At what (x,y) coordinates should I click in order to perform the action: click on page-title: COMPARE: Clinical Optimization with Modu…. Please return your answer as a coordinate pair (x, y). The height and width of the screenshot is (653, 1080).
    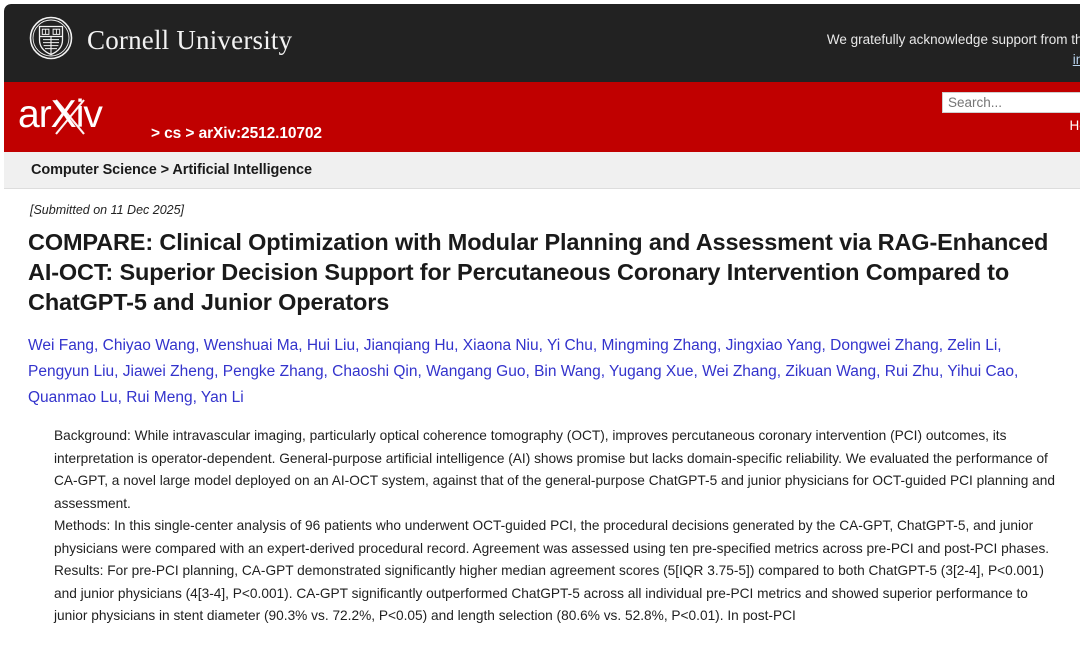
    Looking at the image, I should click on (538, 272).